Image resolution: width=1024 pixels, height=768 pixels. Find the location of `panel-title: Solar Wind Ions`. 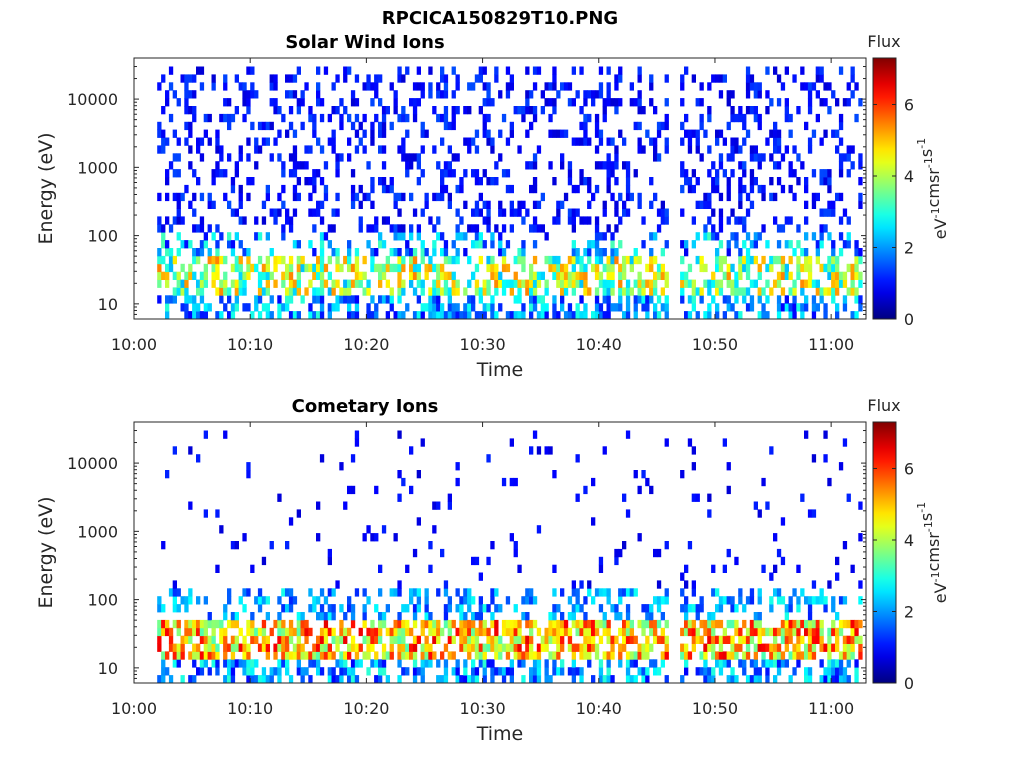

panel-title: Solar Wind Ions is located at coordinates (364, 42).